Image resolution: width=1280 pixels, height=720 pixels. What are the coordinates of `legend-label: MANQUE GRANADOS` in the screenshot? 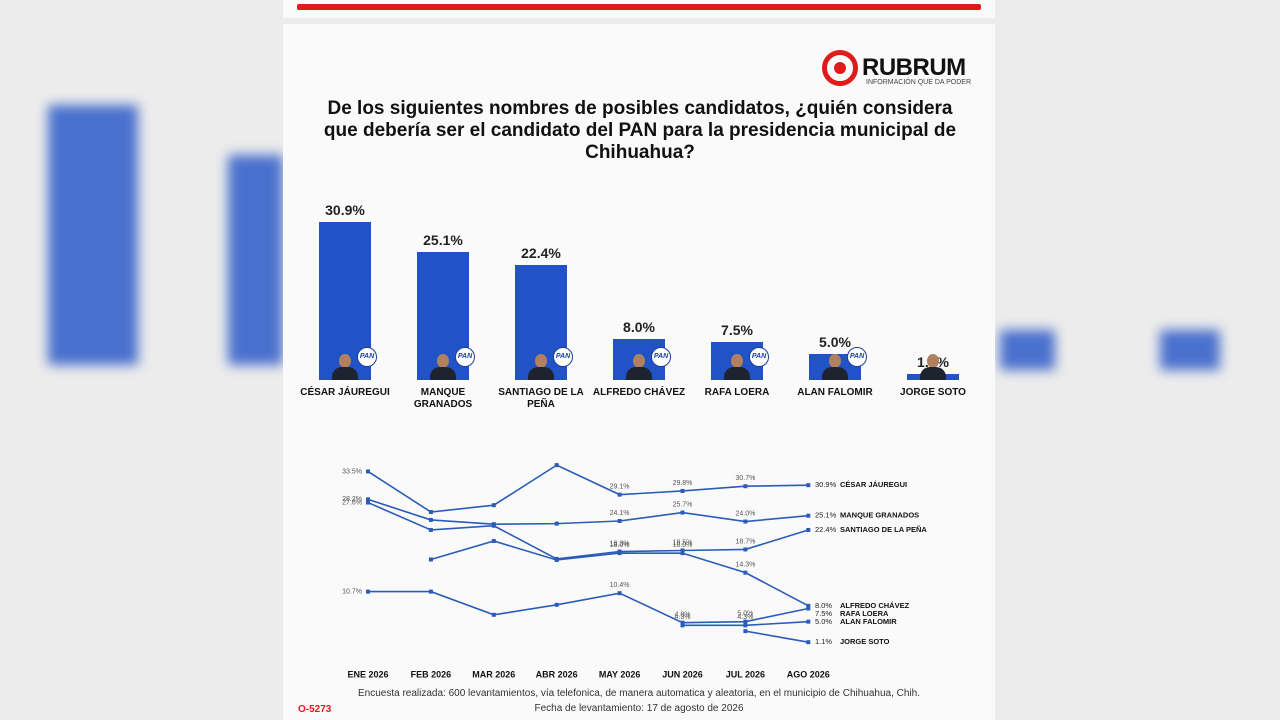 It's located at (879, 515).